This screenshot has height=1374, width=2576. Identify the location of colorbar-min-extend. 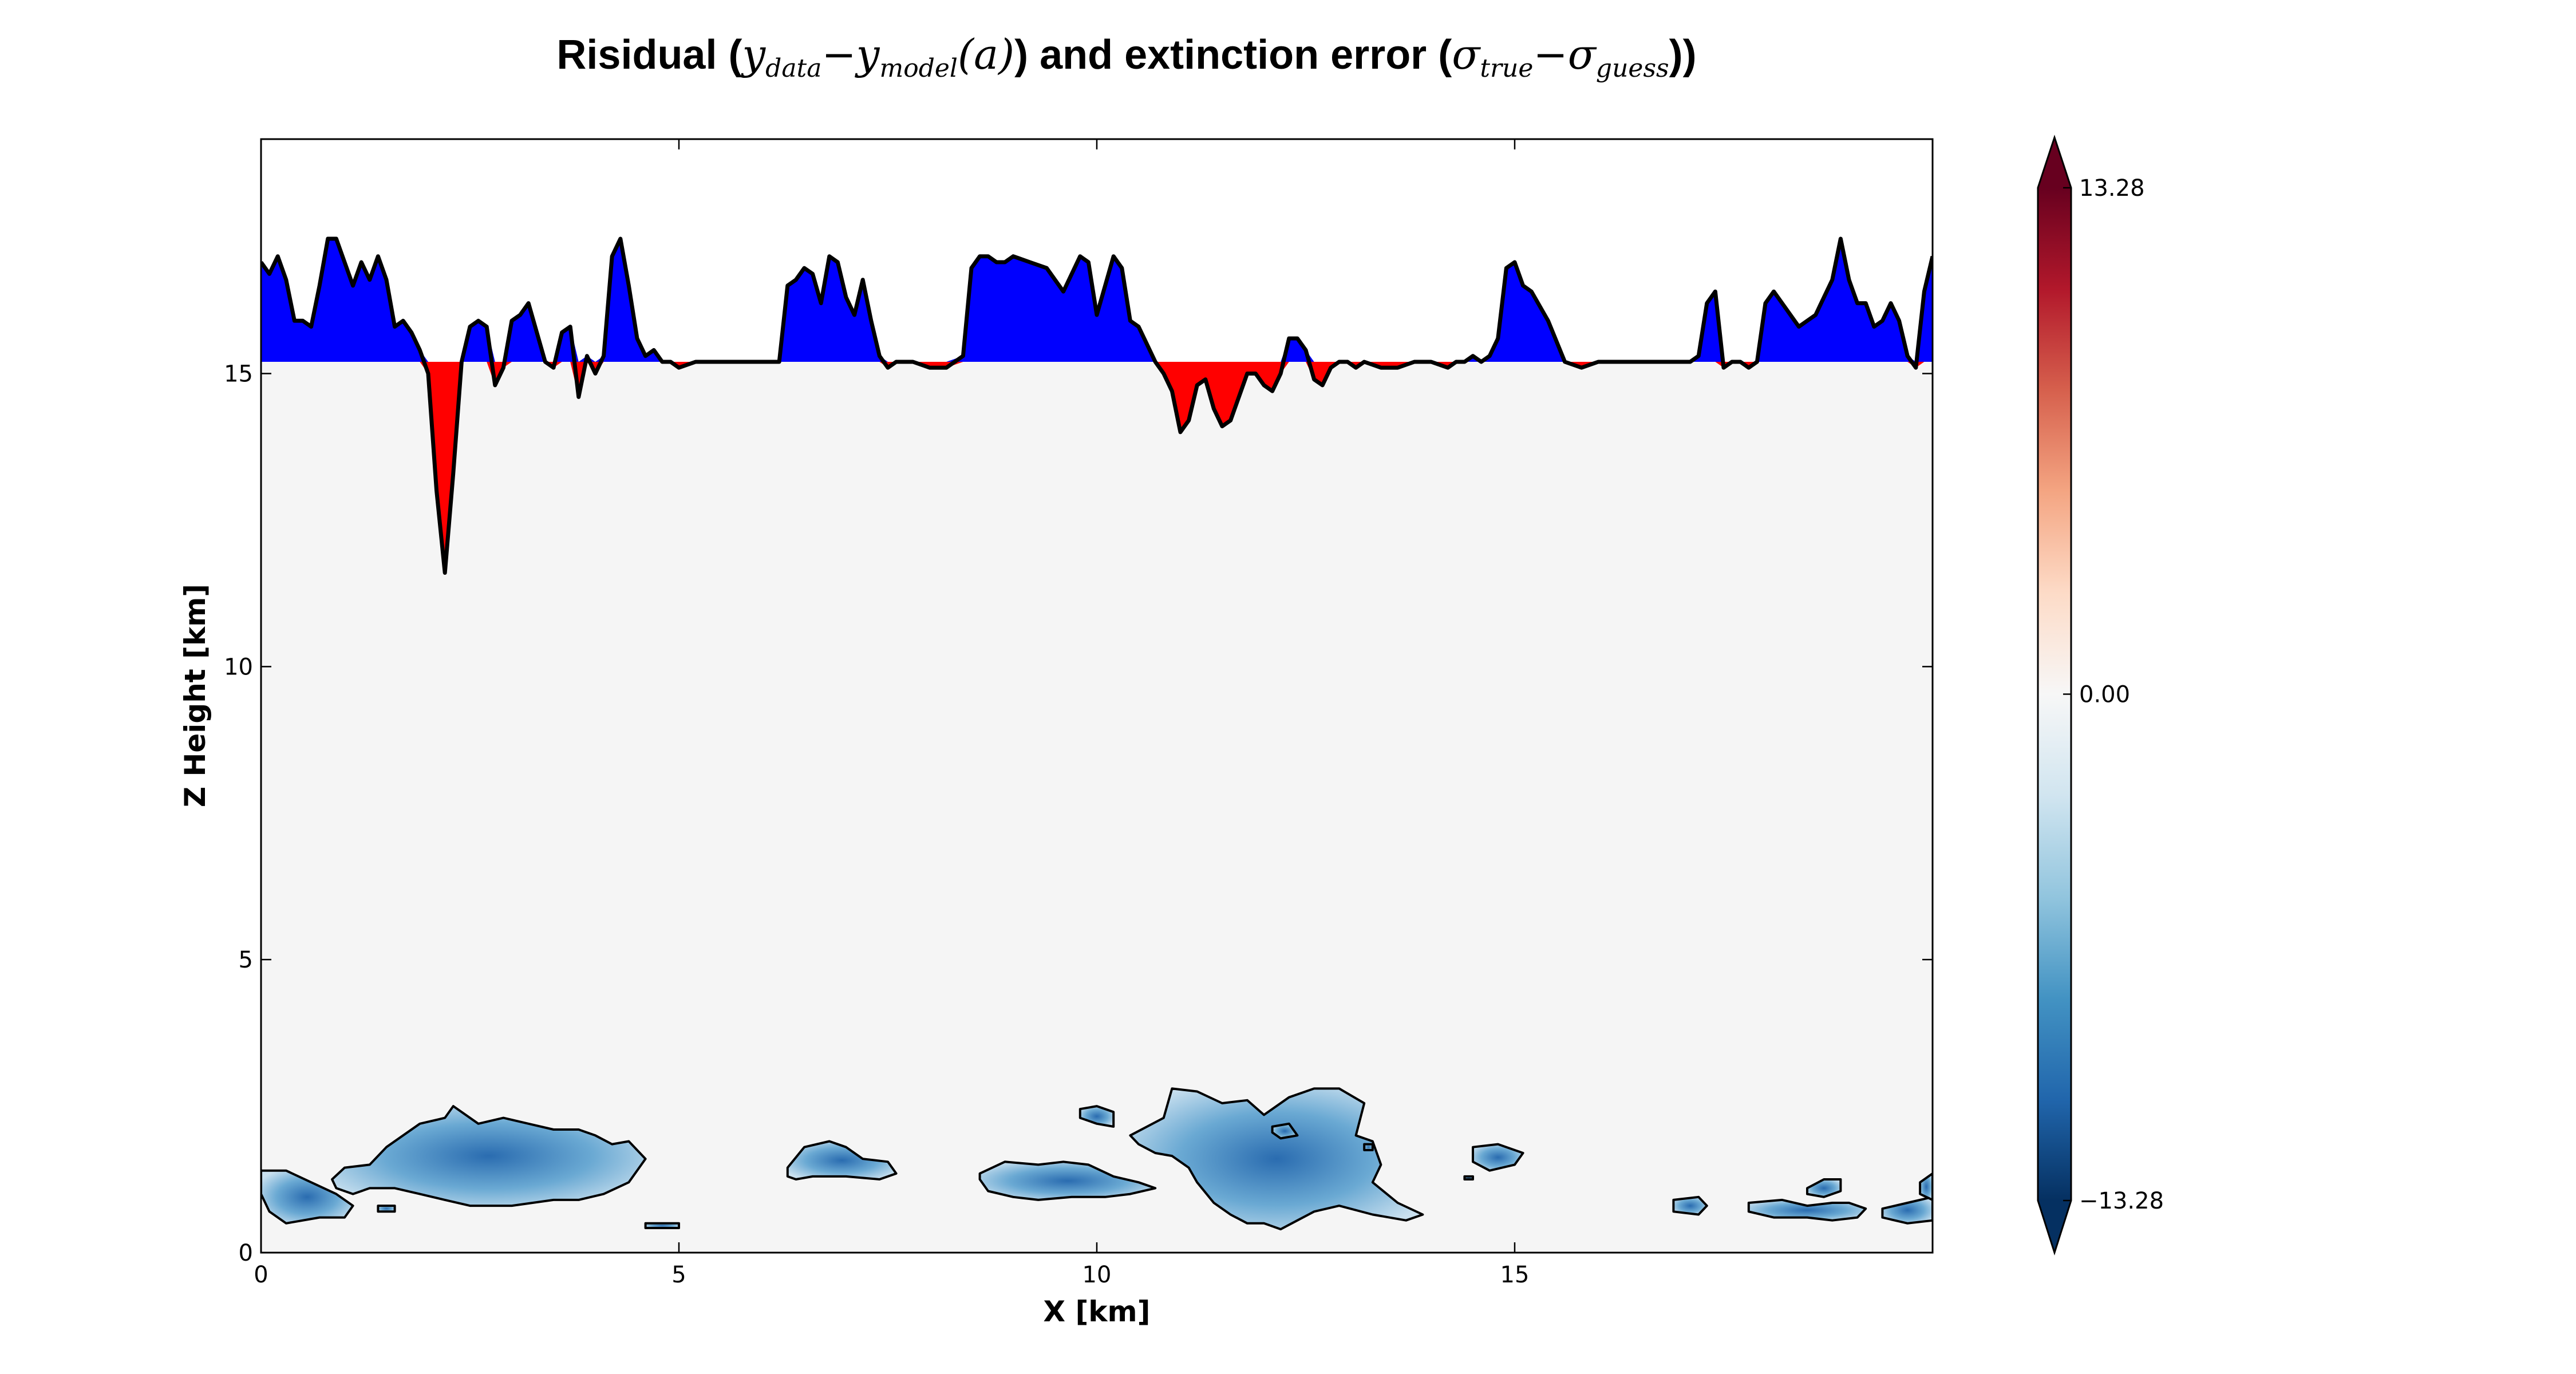
(2054, 1227).